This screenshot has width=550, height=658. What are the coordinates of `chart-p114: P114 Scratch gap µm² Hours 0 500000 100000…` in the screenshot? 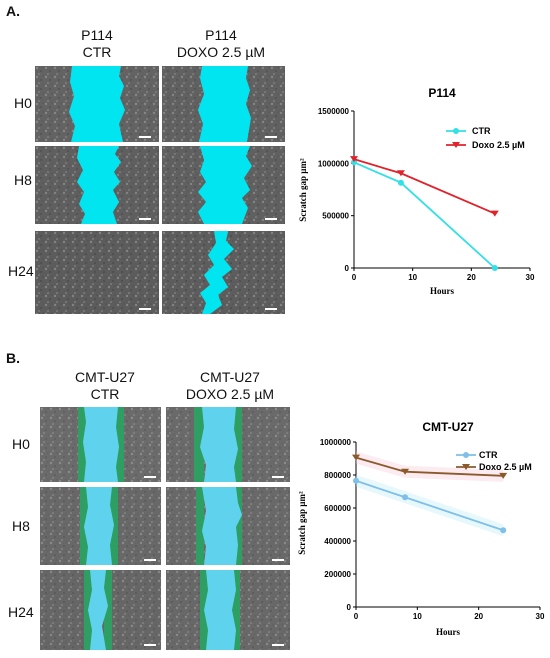 It's located at (416, 191).